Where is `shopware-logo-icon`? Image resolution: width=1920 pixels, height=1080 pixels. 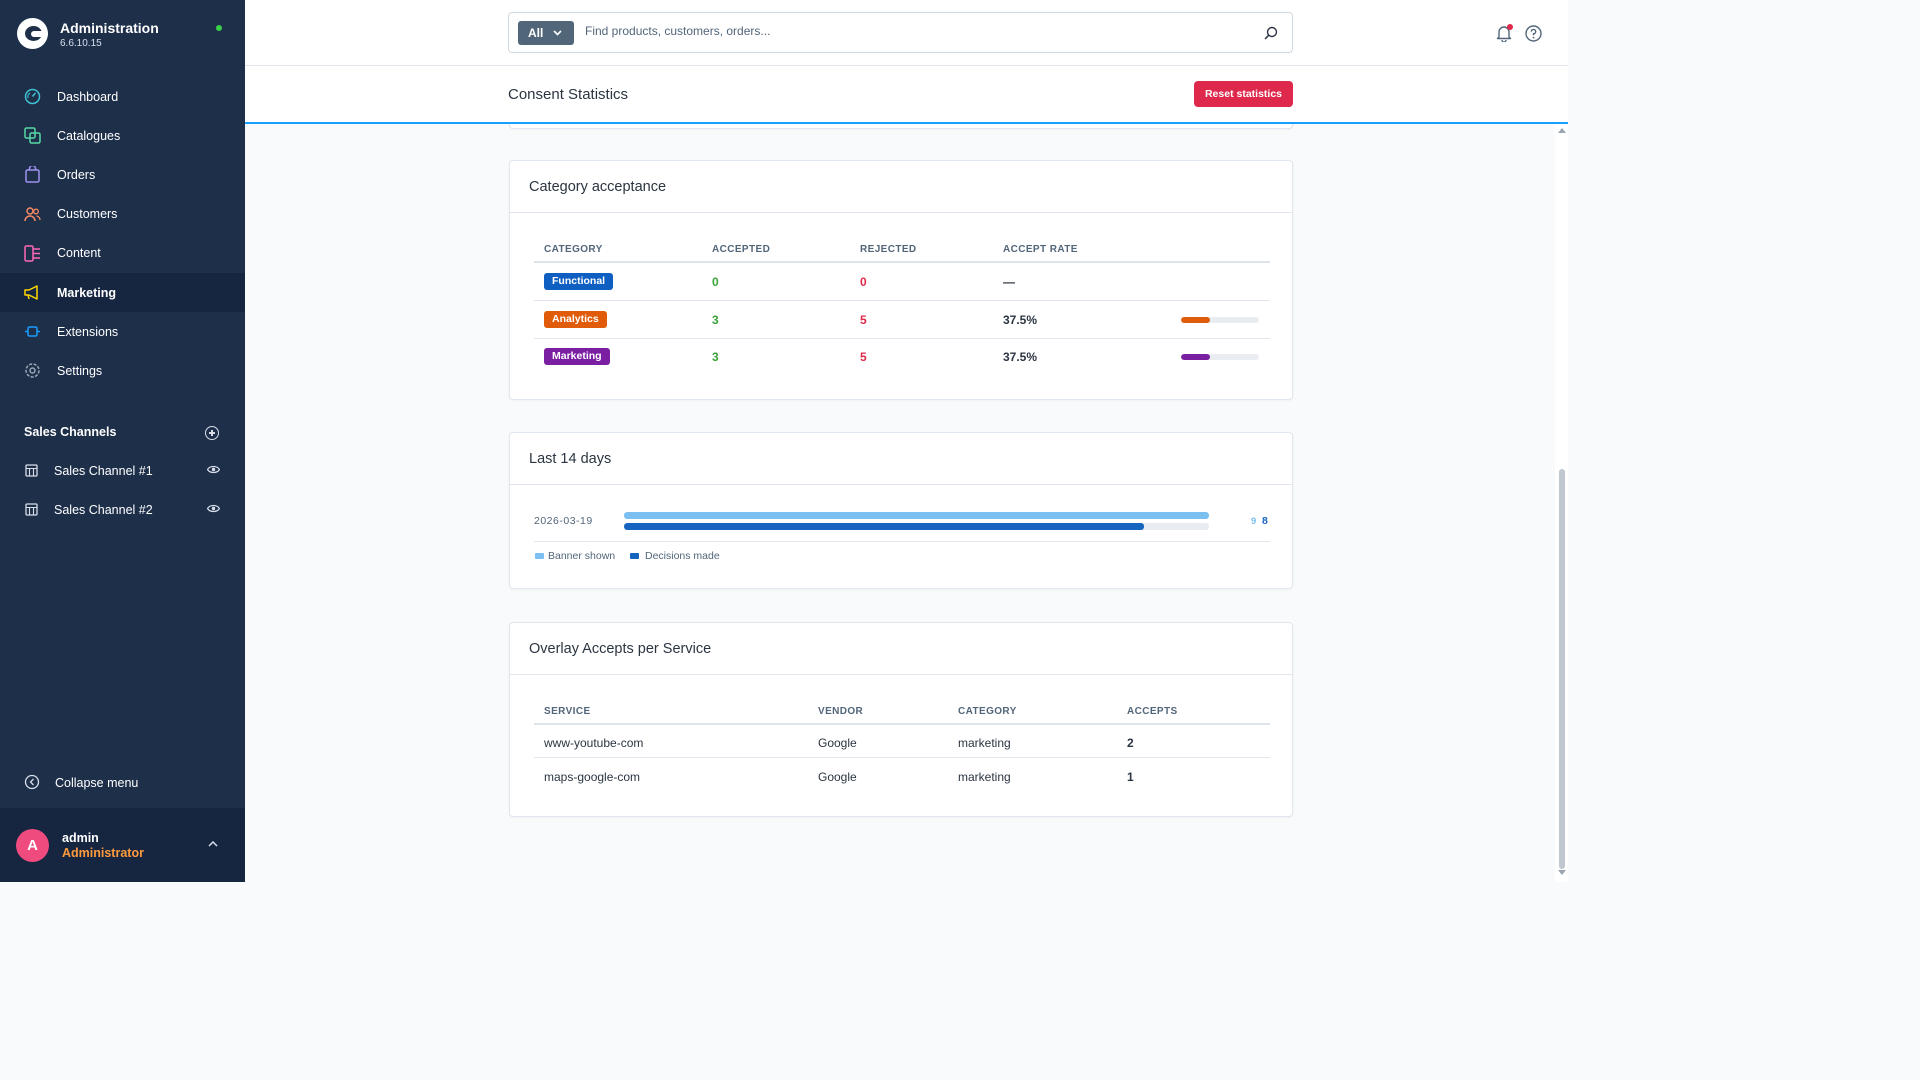
shopware-logo-icon is located at coordinates (32, 33).